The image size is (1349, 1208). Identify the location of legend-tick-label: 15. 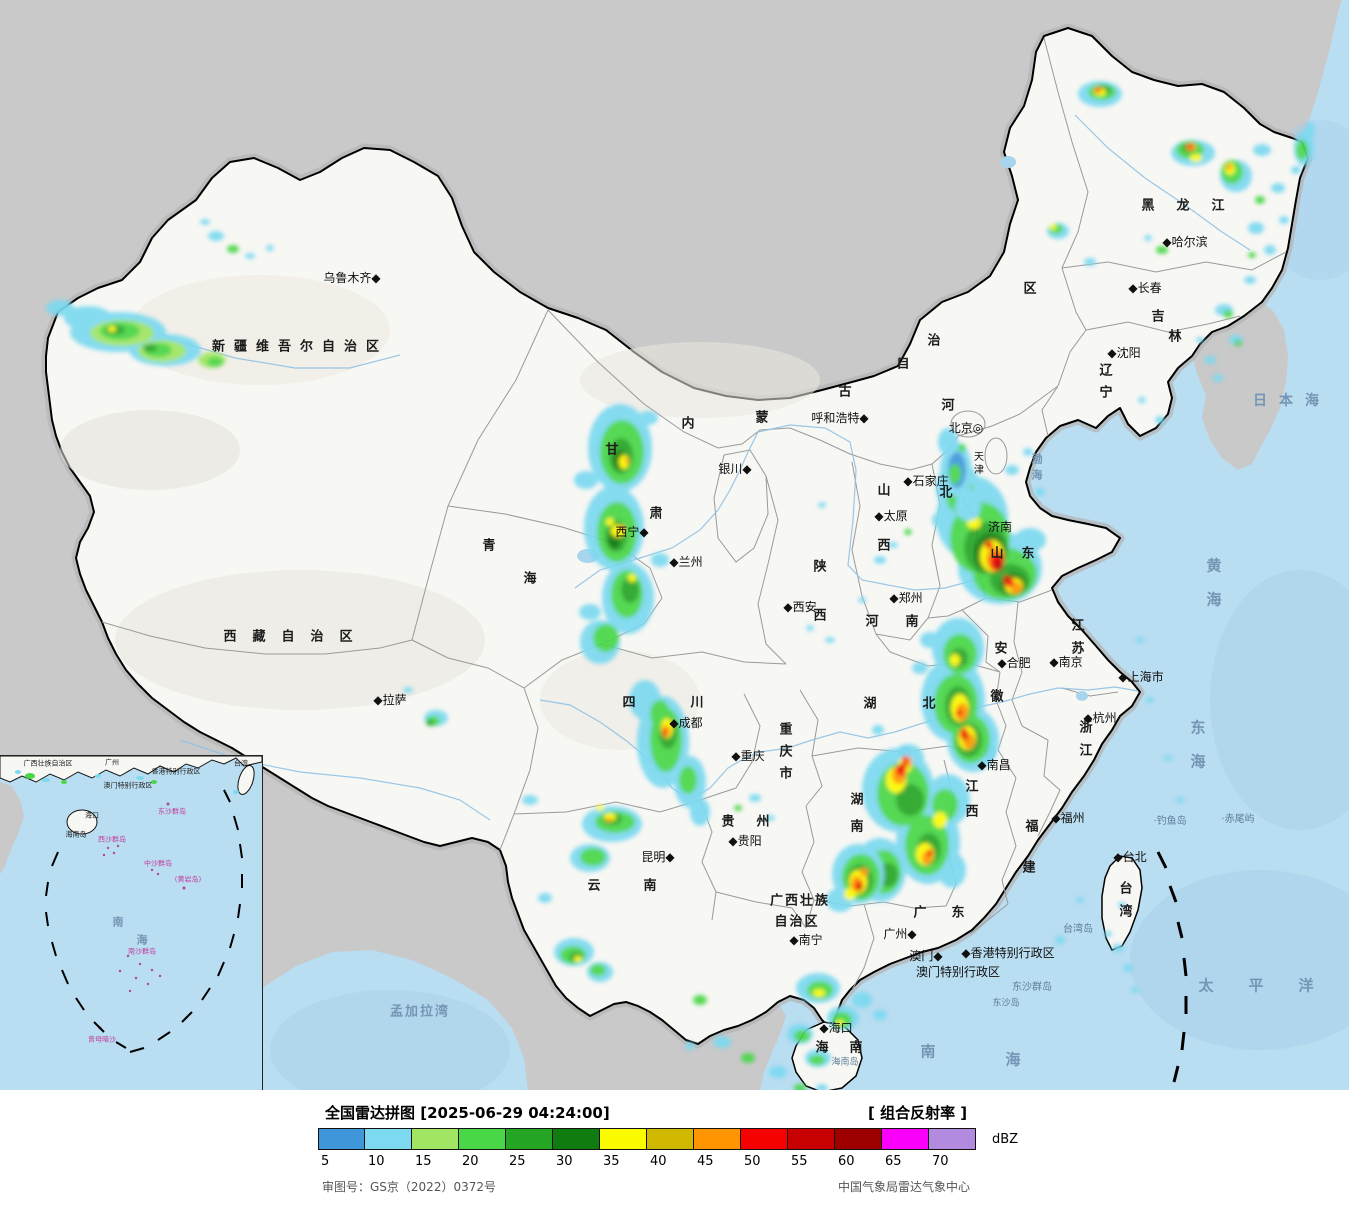
(423, 1161).